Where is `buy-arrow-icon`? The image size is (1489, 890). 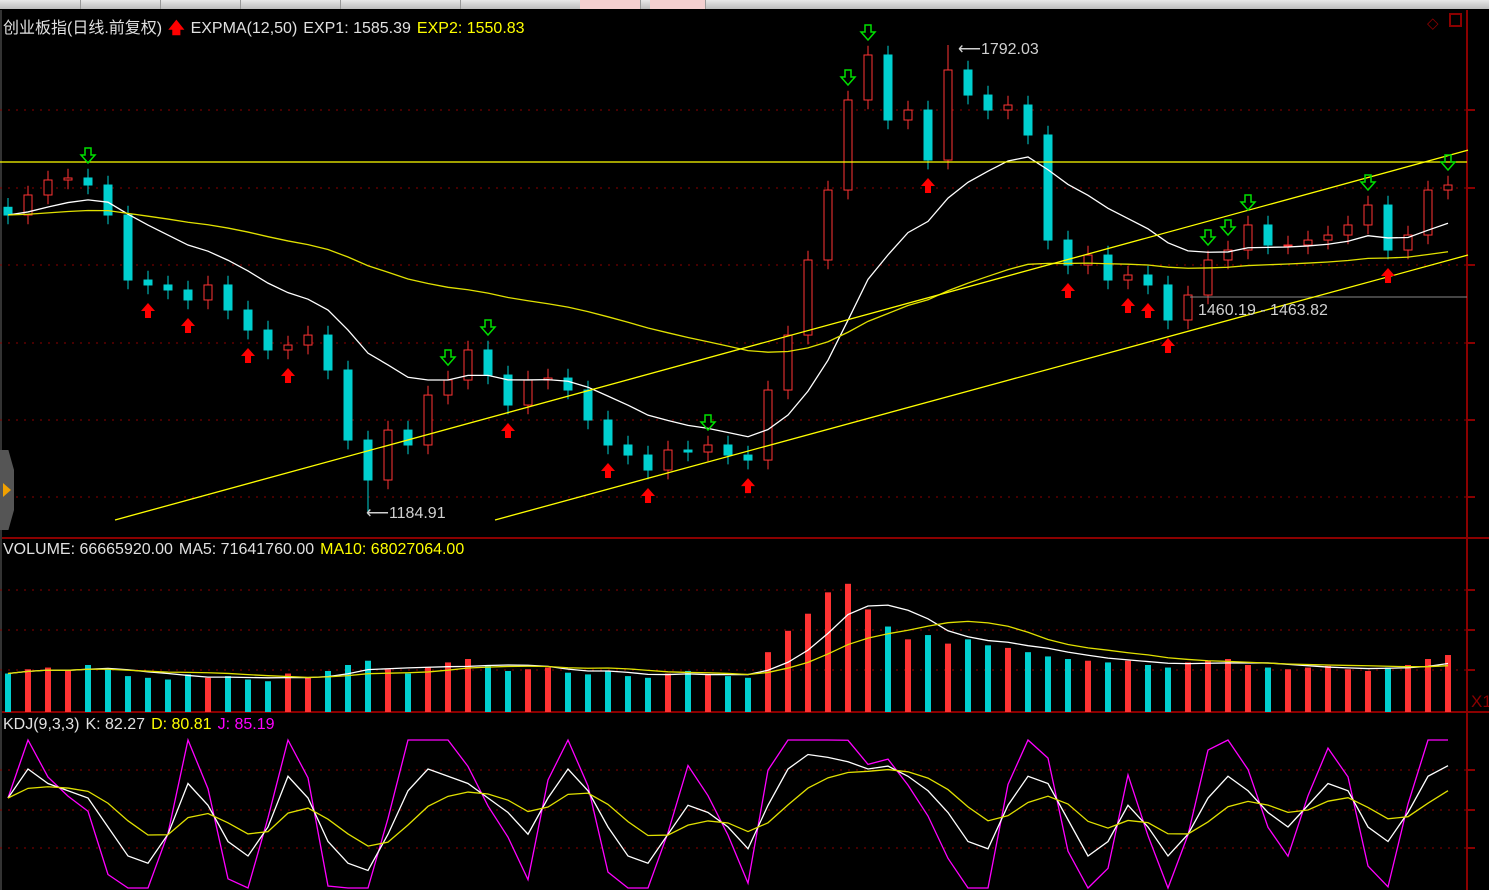 buy-arrow-icon is located at coordinates (508, 431).